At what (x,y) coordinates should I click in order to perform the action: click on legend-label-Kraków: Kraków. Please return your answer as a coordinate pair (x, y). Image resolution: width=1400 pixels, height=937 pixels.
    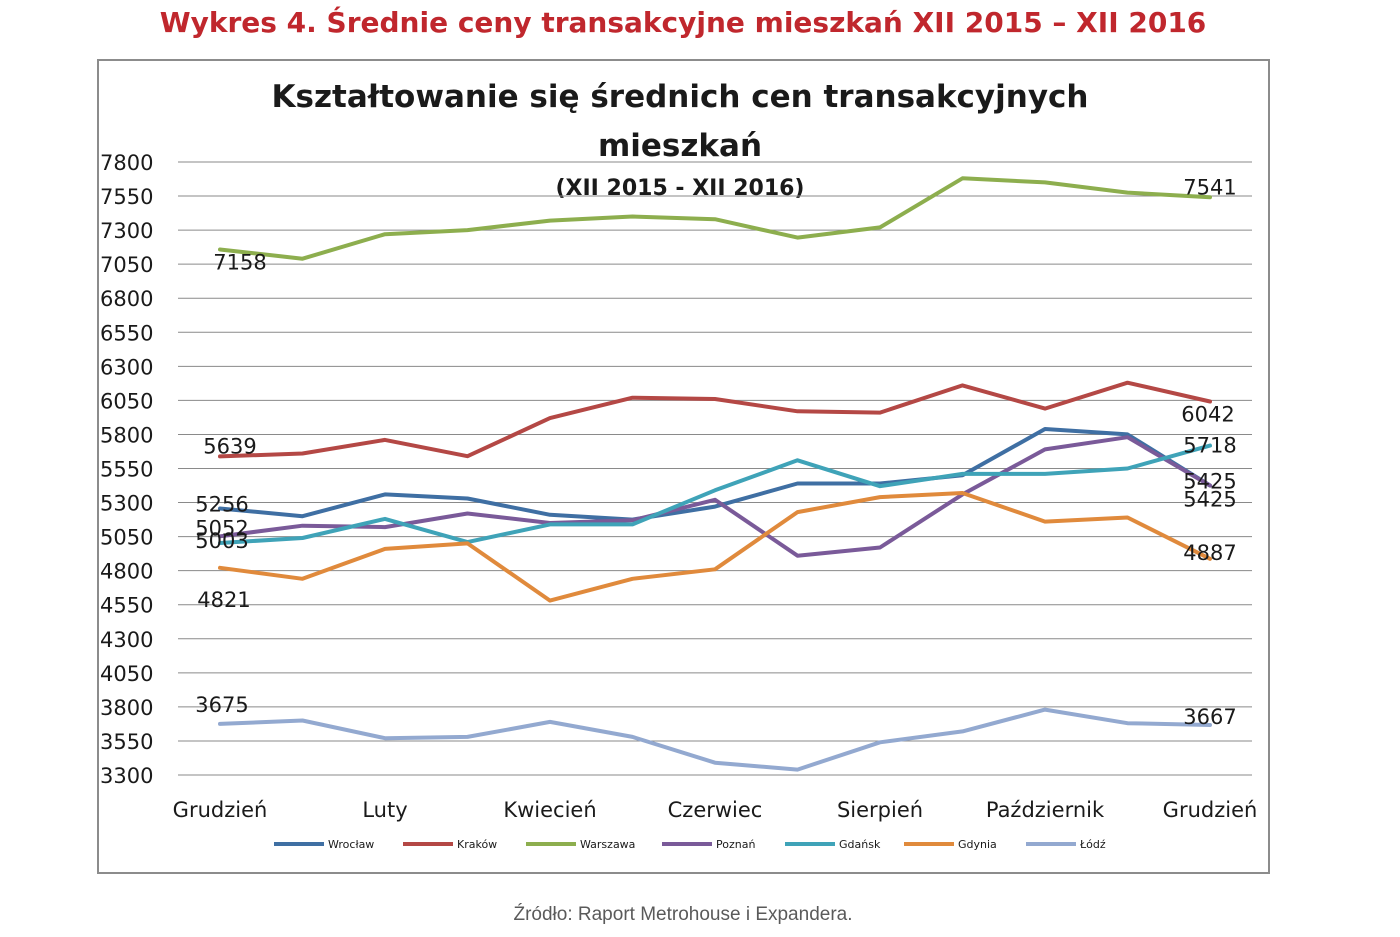
    Looking at the image, I should click on (477, 844).